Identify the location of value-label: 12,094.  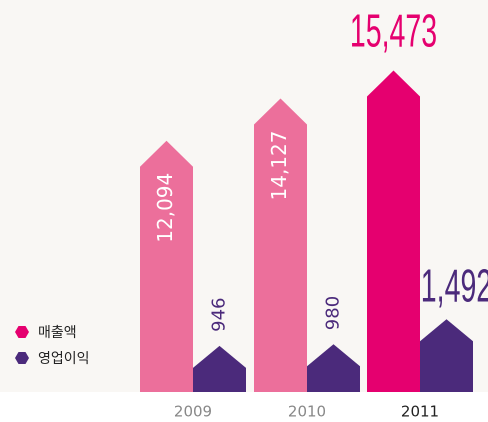
(165, 208).